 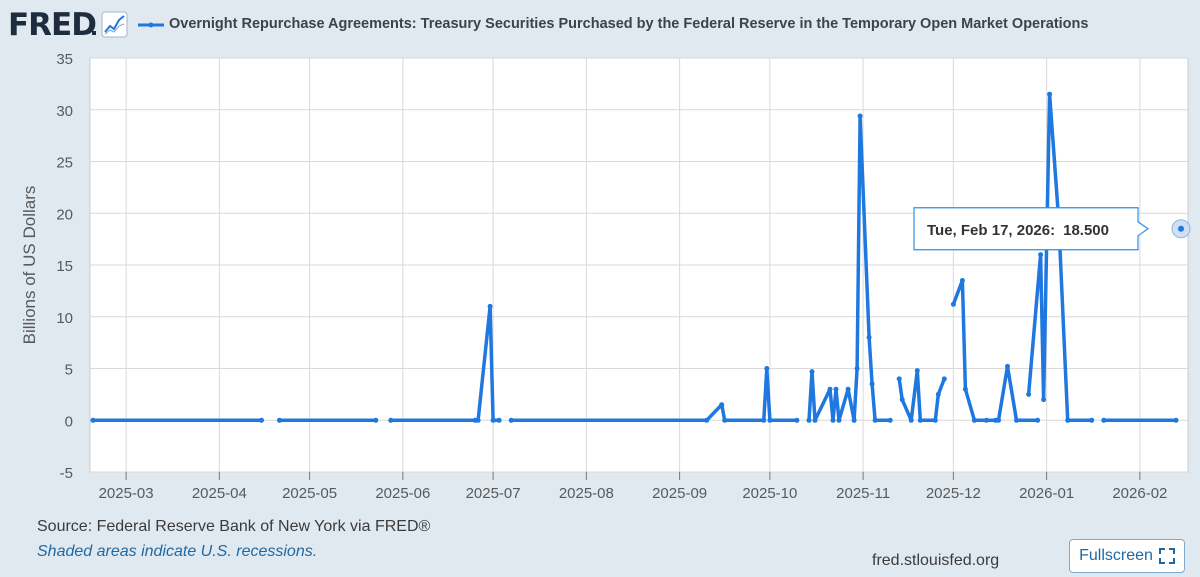 What do you see at coordinates (69, 421) in the screenshot?
I see `y-tick-label: 0` at bounding box center [69, 421].